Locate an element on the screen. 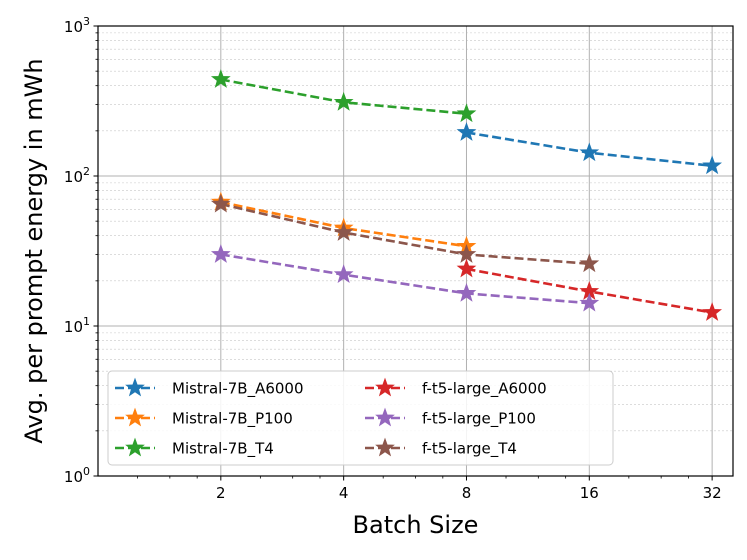 The height and width of the screenshot is (560, 747). legend-item: Mistral-7B_T4 is located at coordinates (194, 448).